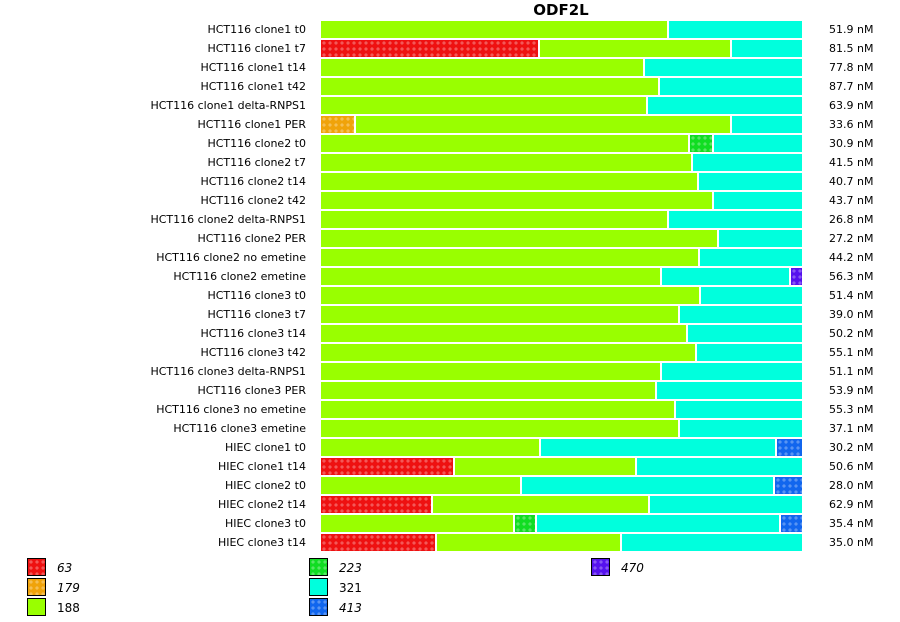 This screenshot has width=900, height=622. I want to click on category-label: HCT116 clone3 t14, so click(253, 333).